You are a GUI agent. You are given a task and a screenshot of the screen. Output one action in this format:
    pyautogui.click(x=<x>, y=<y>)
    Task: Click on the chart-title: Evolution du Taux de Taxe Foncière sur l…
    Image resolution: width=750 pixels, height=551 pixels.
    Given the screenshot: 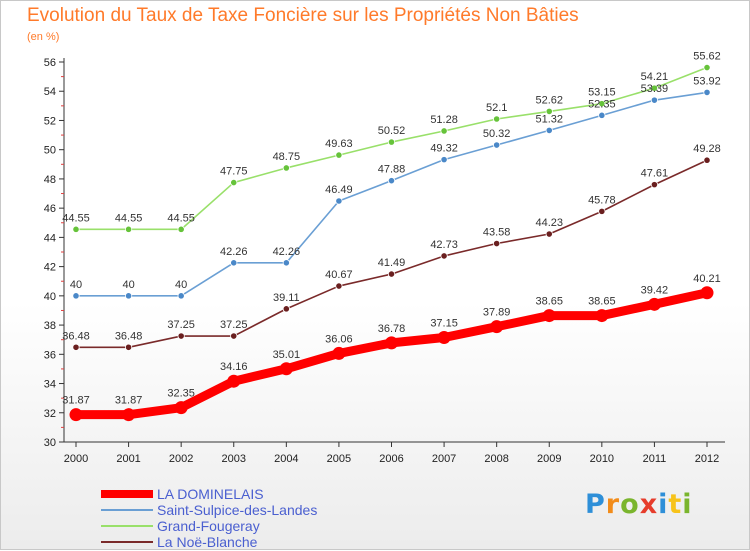 What is the action you would take?
    pyautogui.click(x=303, y=15)
    